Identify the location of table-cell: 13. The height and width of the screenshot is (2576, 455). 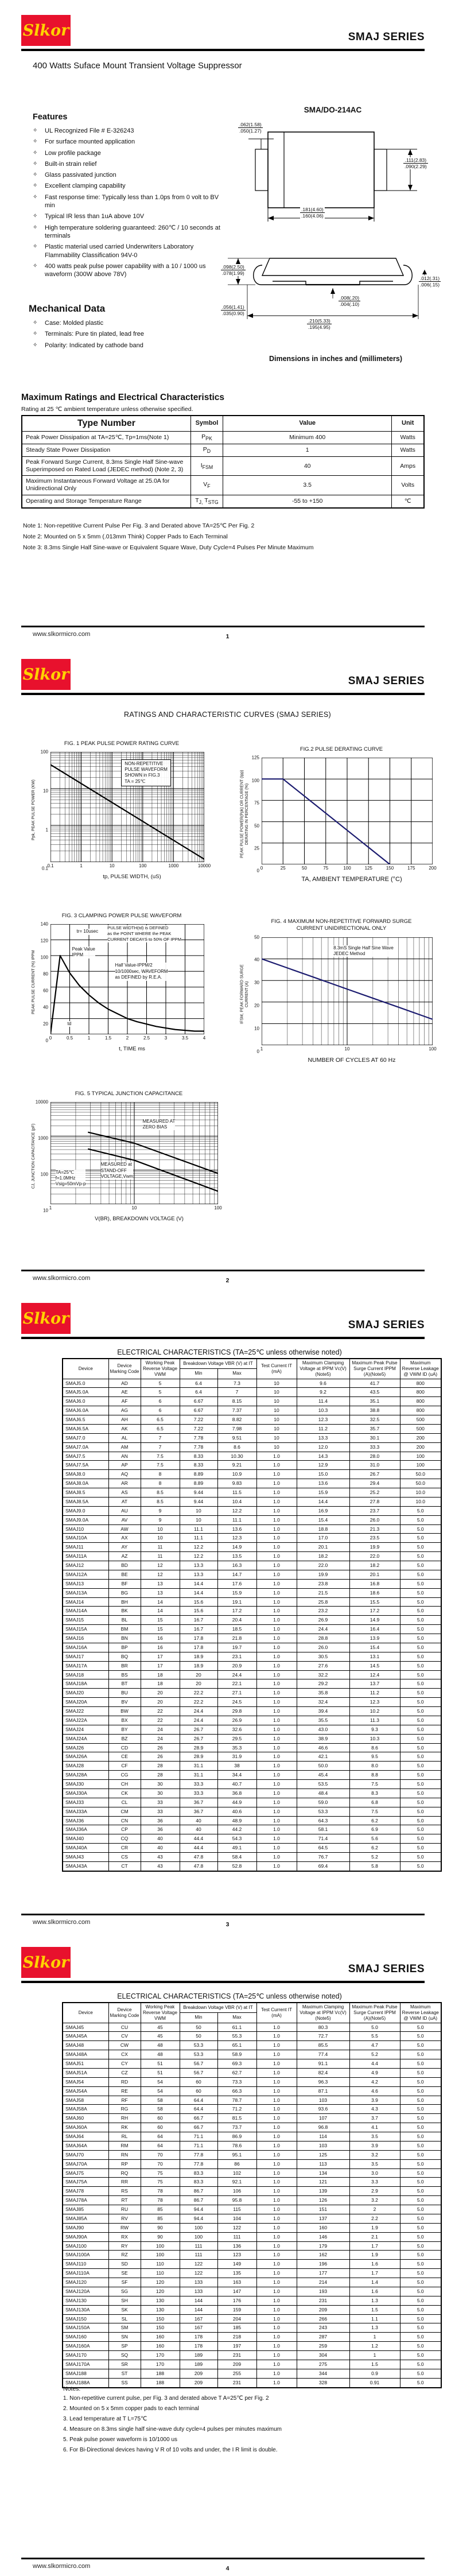
(160, 1593).